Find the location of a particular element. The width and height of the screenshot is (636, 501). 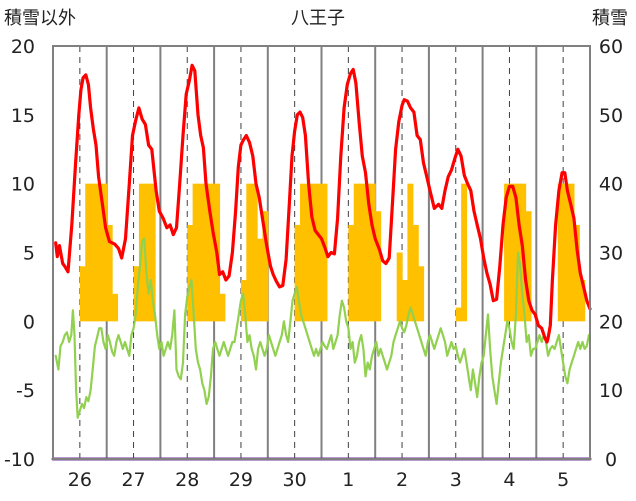

left-tick-label: 10 is located at coordinates (23, 185).